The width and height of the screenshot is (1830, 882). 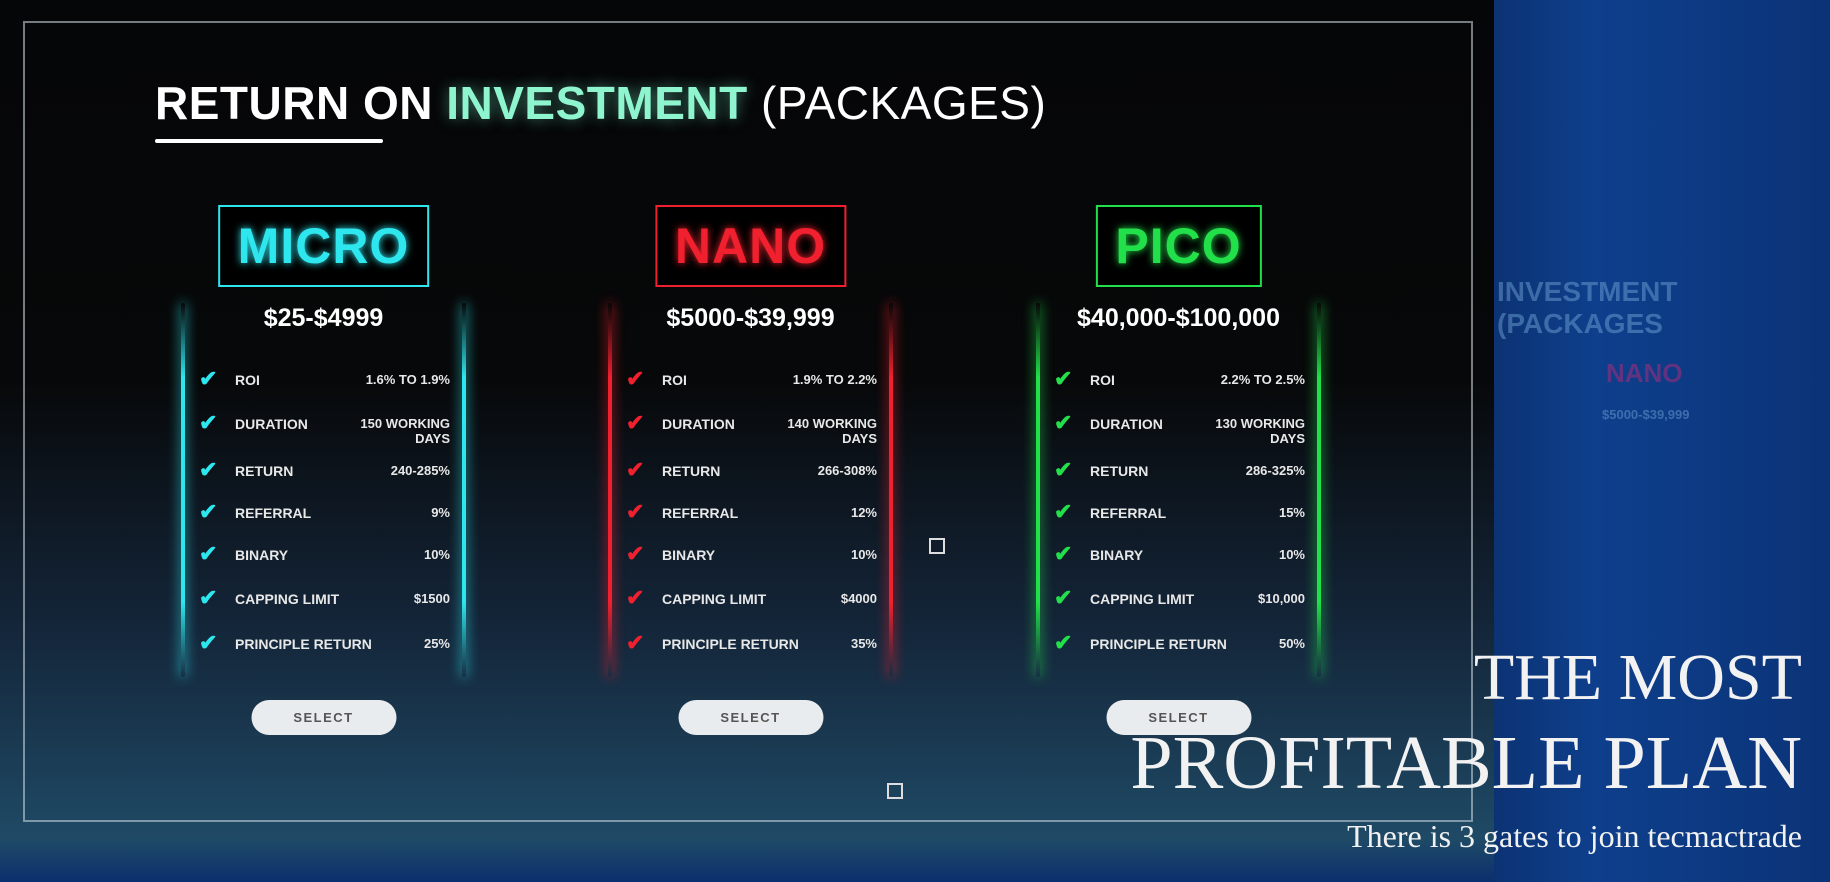 I want to click on title-part3: (PACKAGES), so click(x=903, y=103).